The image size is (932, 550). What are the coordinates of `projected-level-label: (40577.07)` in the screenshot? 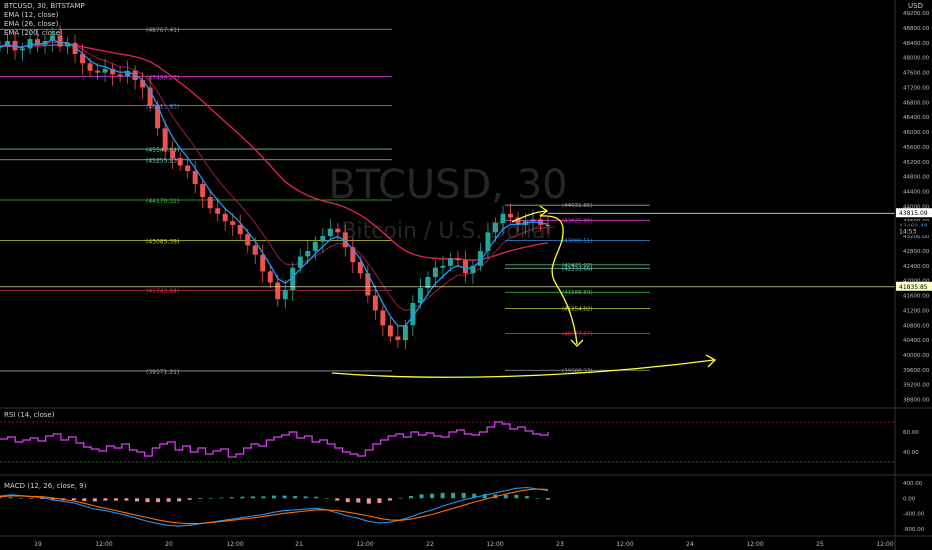 It's located at (577, 335).